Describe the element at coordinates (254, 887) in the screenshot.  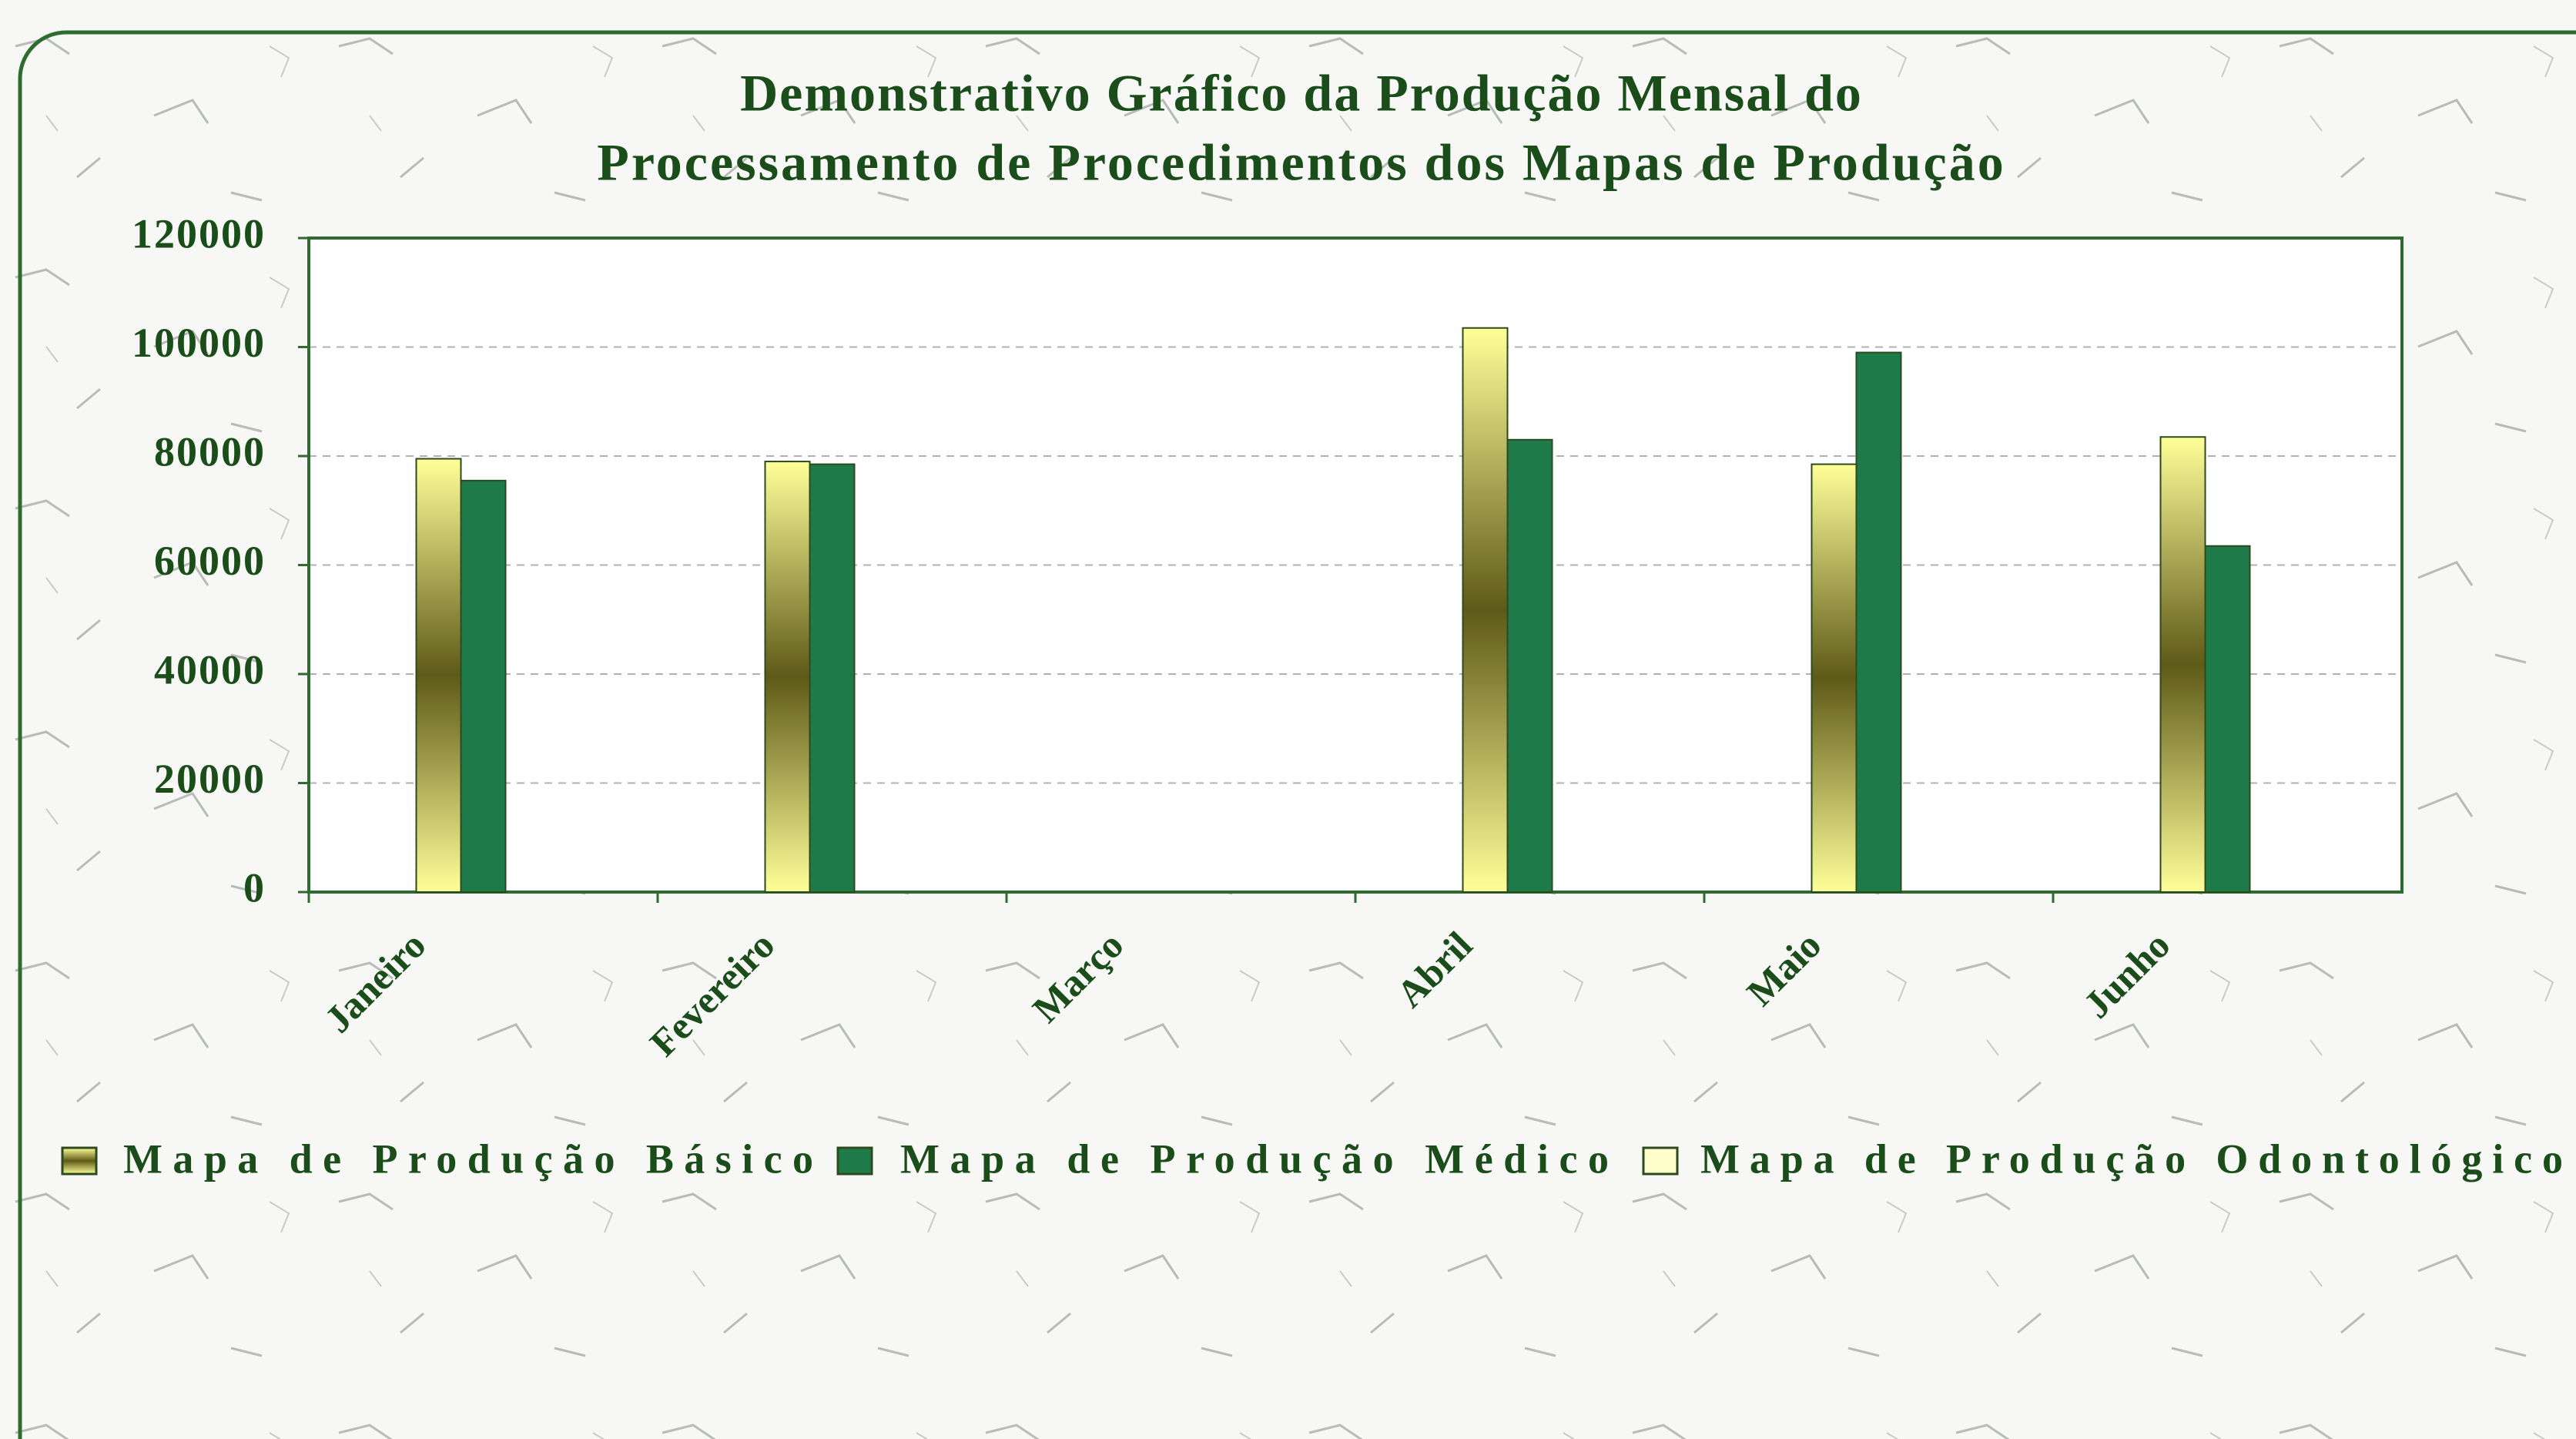
I see `y-tick-label: 0` at that location.